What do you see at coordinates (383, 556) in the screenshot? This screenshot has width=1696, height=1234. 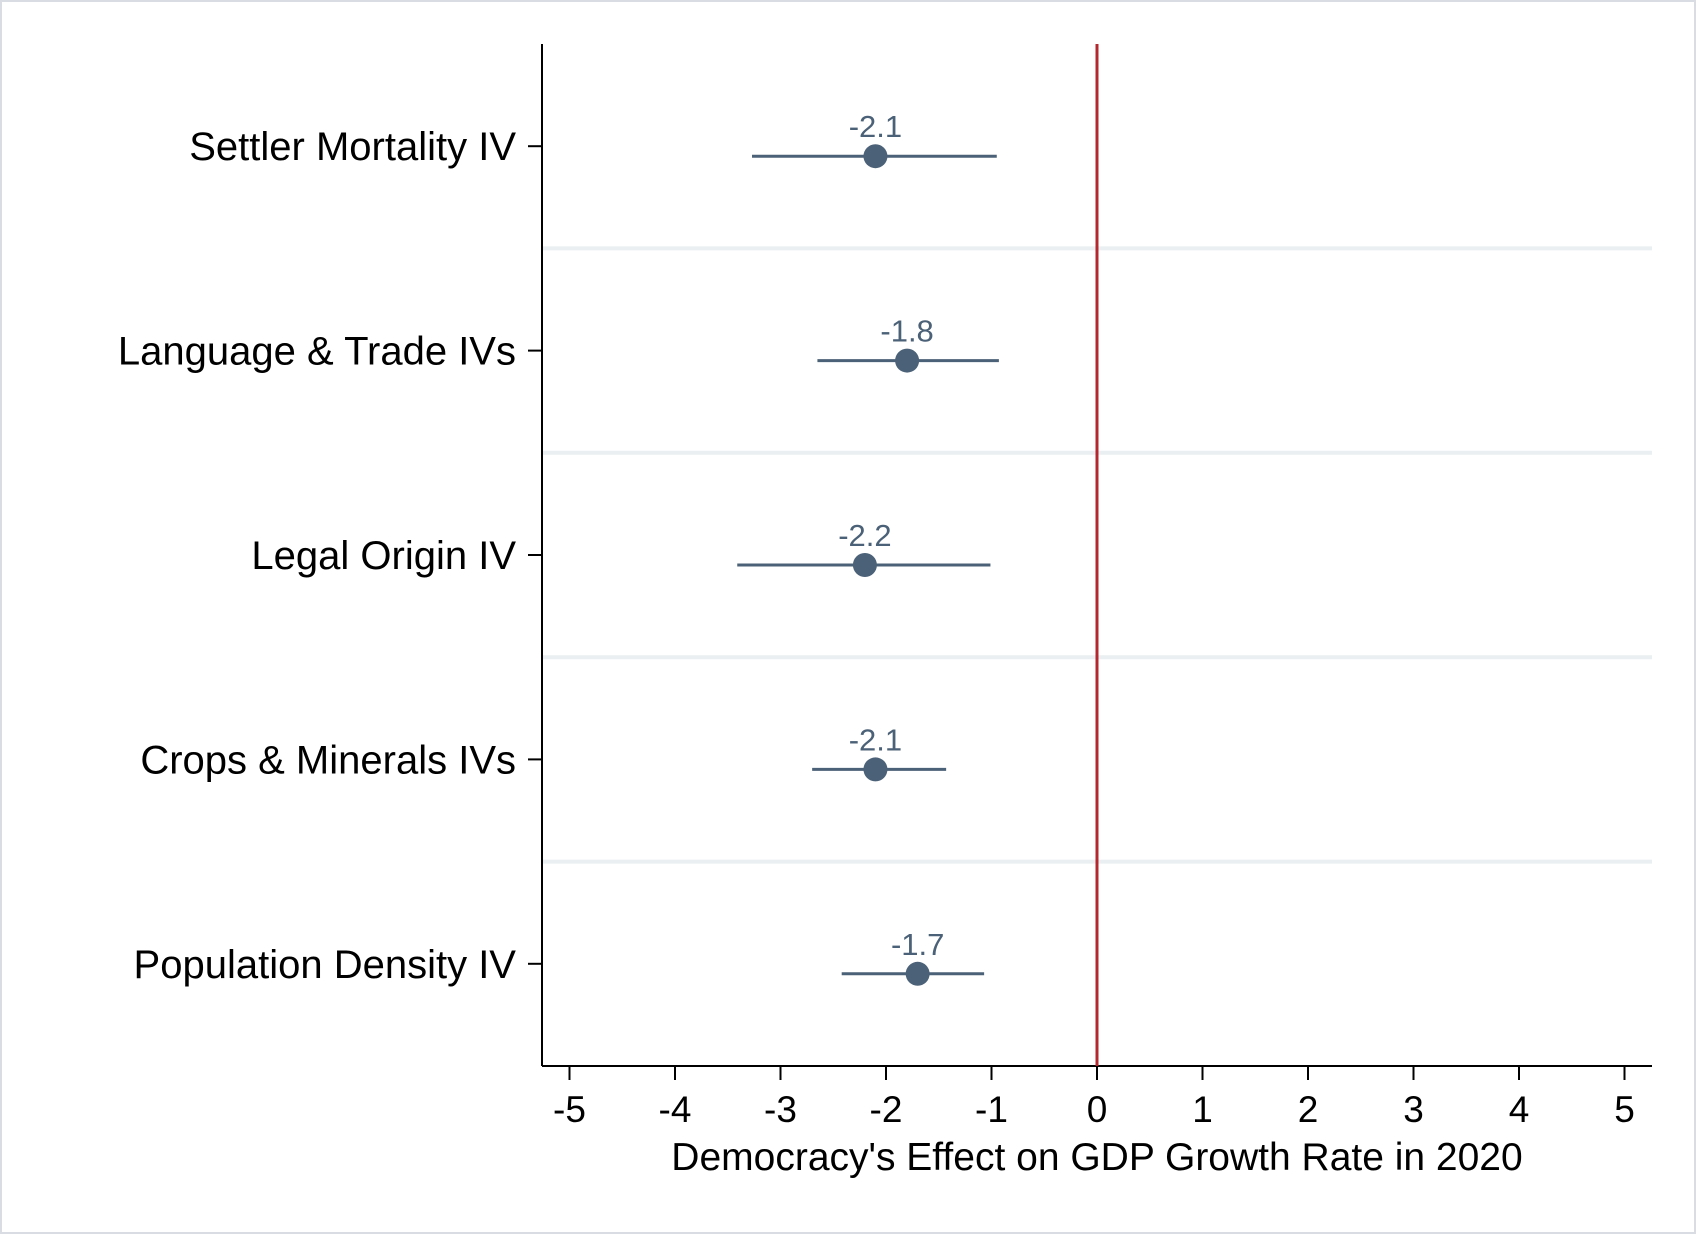 I see `y-tick-label: Legal Origin IV` at bounding box center [383, 556].